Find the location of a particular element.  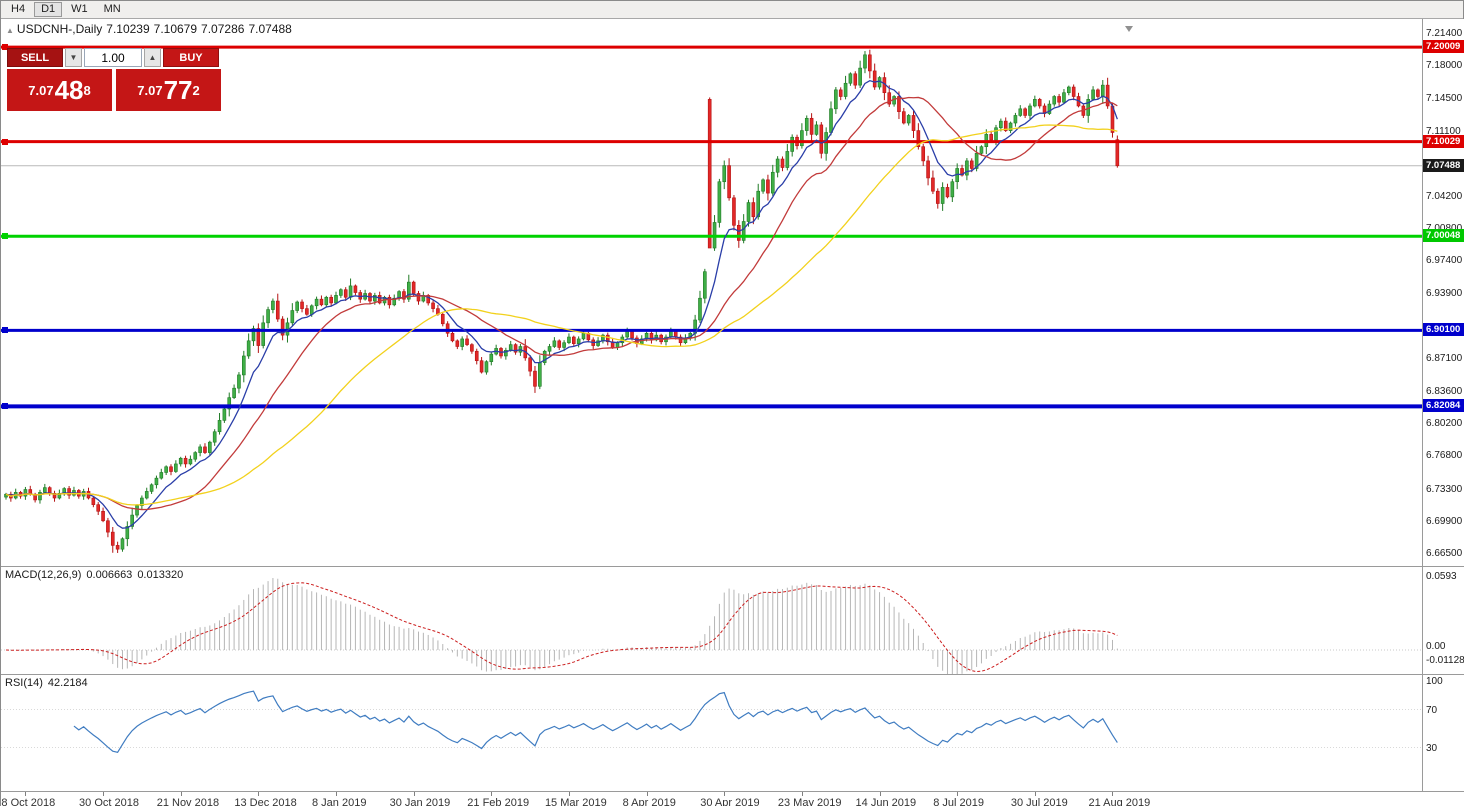

sell-price-display: 7.07 48 8 is located at coordinates (59, 90).